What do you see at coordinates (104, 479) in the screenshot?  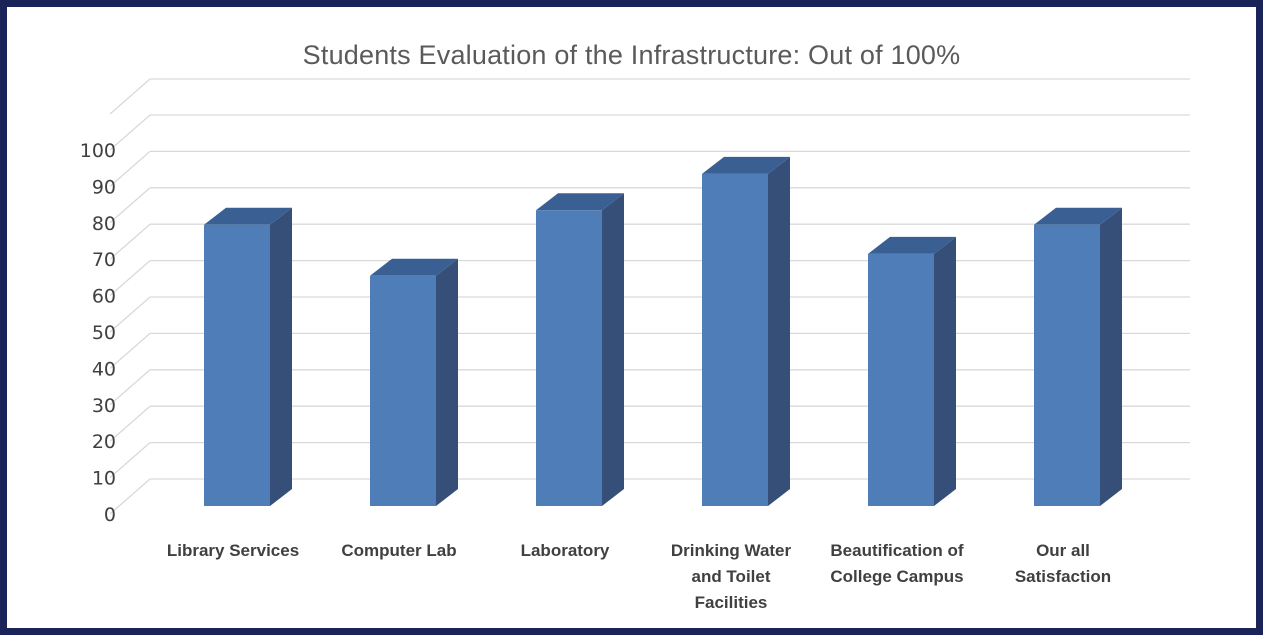 I see `y-tick-label: 10` at bounding box center [104, 479].